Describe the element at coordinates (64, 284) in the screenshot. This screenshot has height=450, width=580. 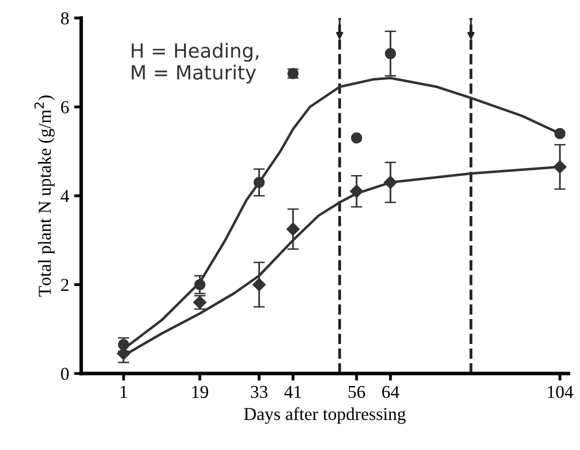
I see `y-tick-label: 2` at that location.